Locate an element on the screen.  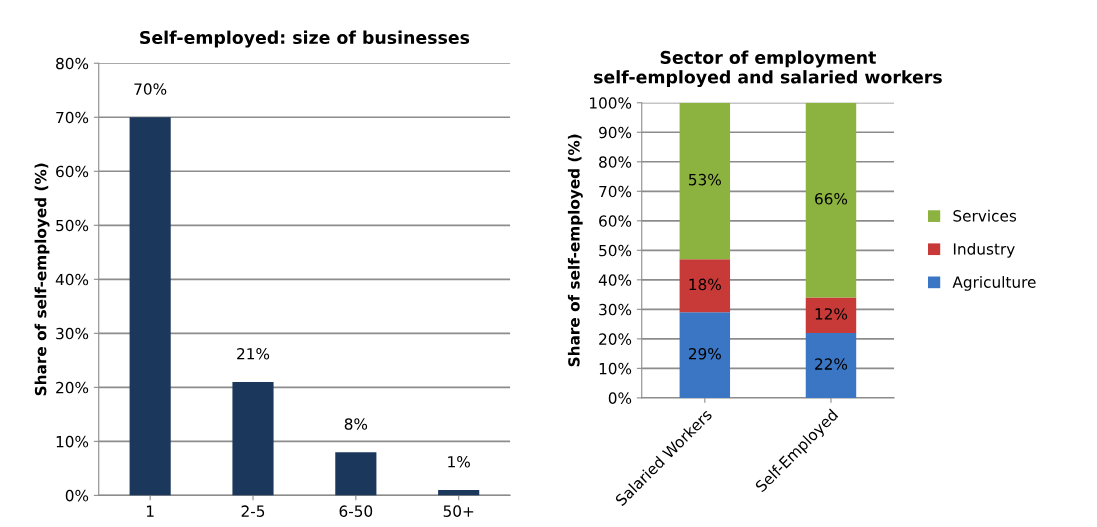
data-label: 18% is located at coordinates (705, 284).